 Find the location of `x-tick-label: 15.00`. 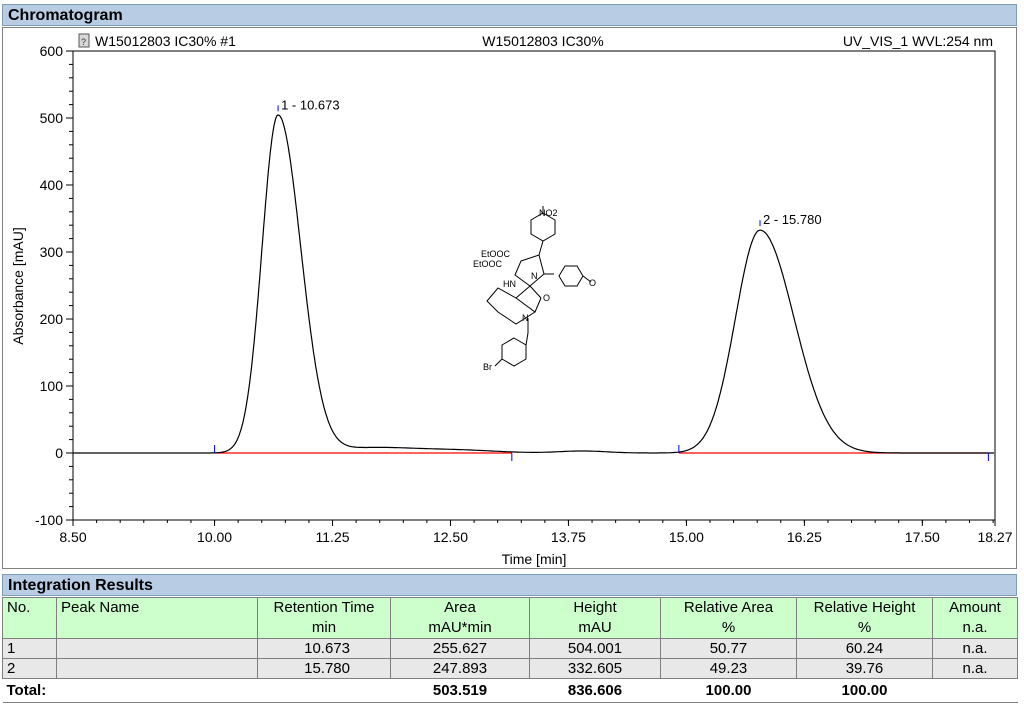

x-tick-label: 15.00 is located at coordinates (686, 537).